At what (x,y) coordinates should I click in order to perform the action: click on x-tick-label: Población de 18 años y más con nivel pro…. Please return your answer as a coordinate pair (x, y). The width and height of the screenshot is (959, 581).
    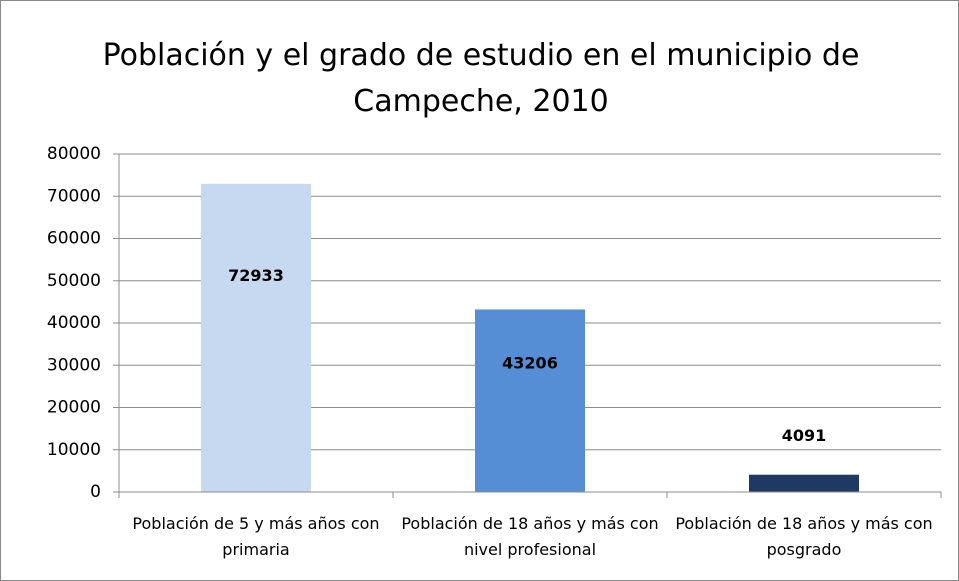
    Looking at the image, I should click on (530, 536).